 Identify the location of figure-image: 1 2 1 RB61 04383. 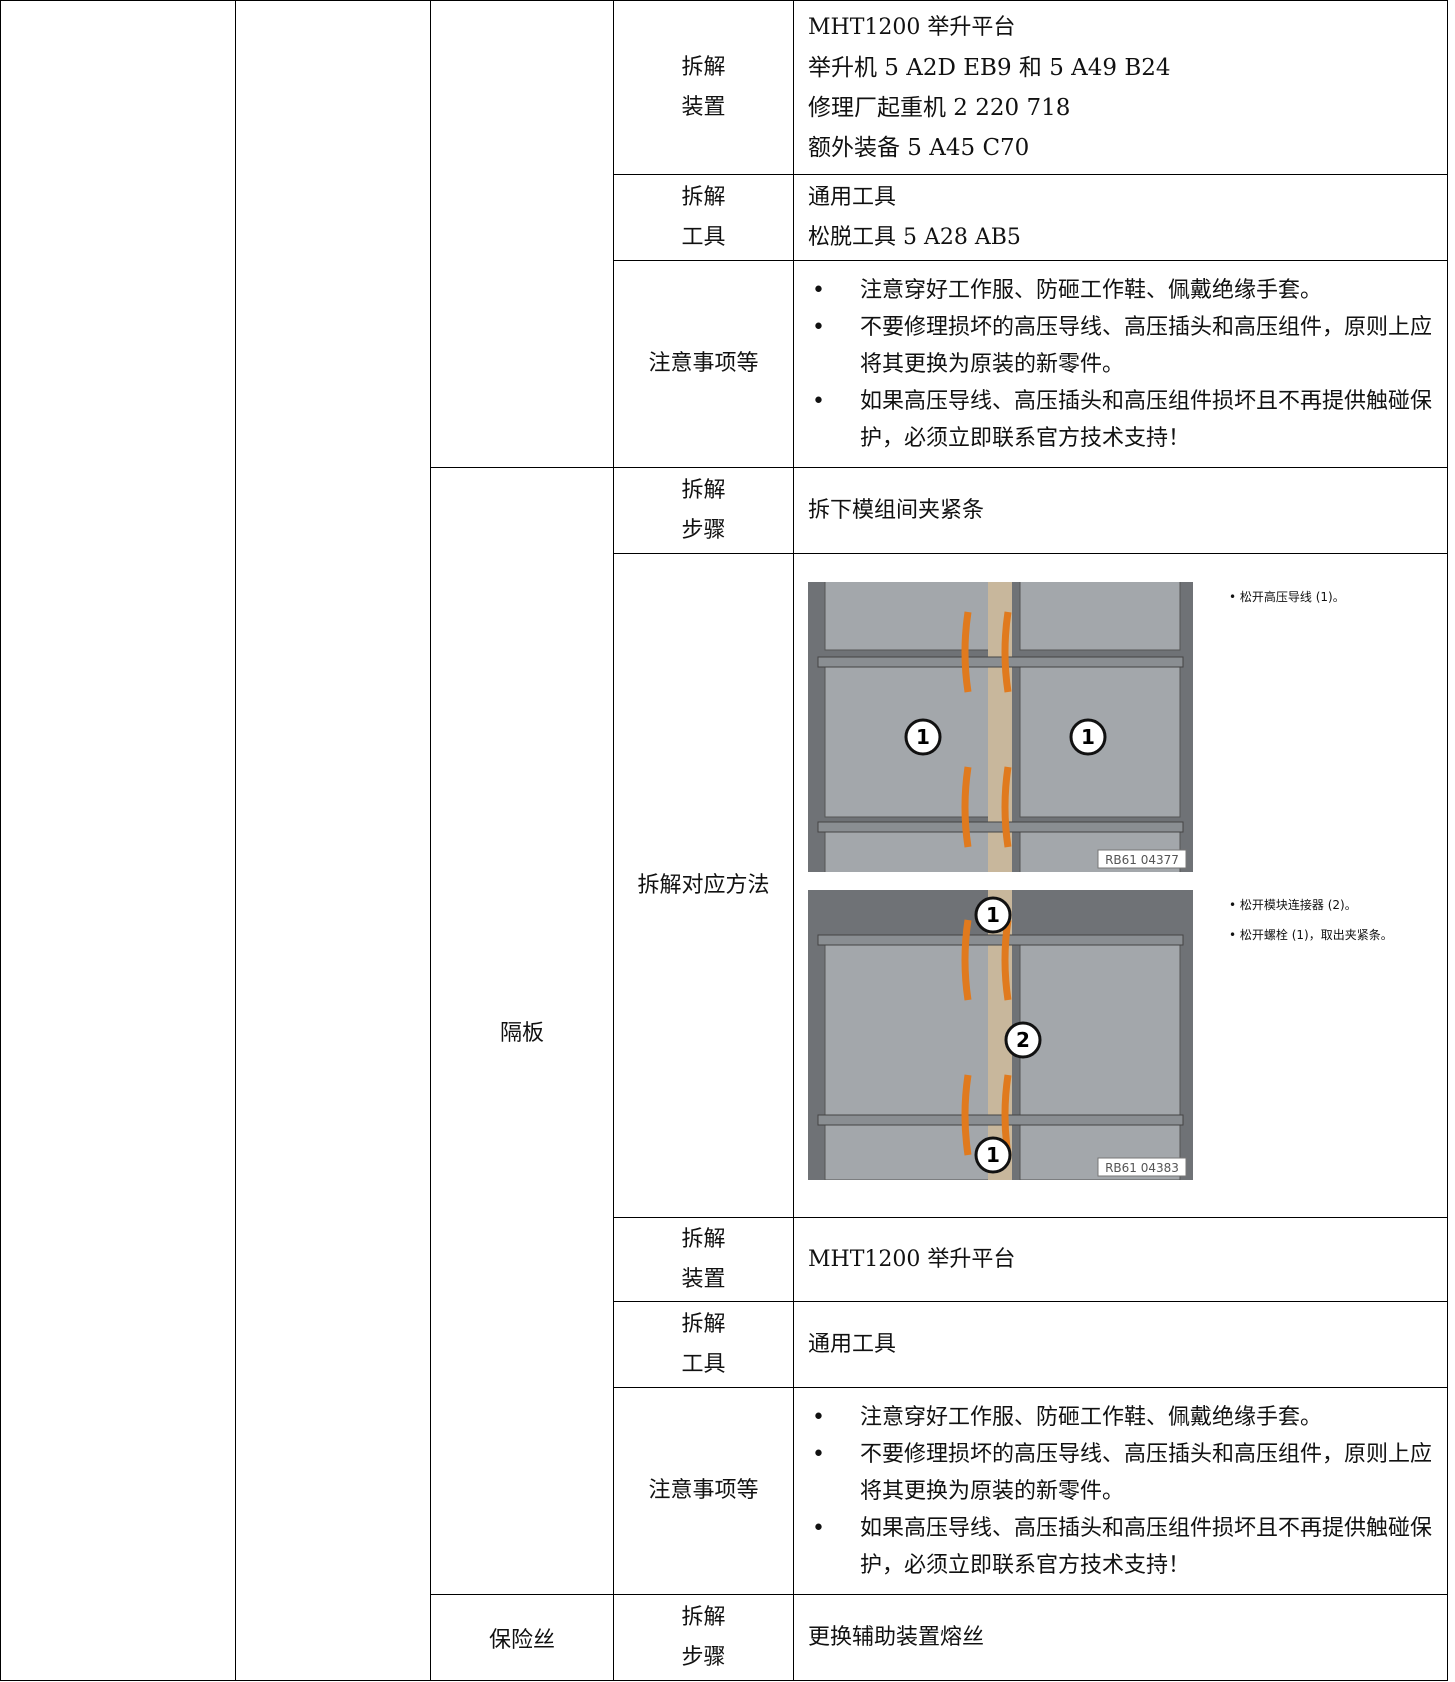
(1000, 1034).